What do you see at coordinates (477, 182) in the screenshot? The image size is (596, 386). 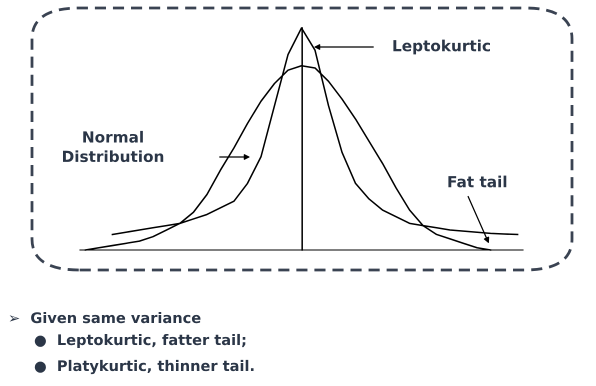 I see `annotation: Fat tail` at bounding box center [477, 182].